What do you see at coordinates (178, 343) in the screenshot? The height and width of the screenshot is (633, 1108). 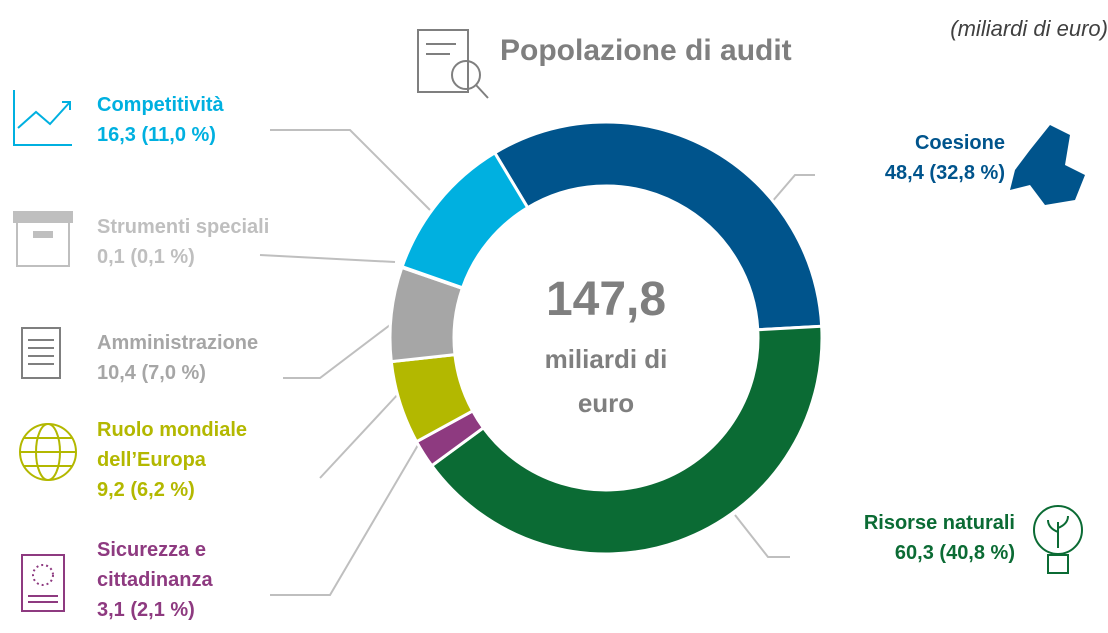 I see `category-name: Amministrazione` at bounding box center [178, 343].